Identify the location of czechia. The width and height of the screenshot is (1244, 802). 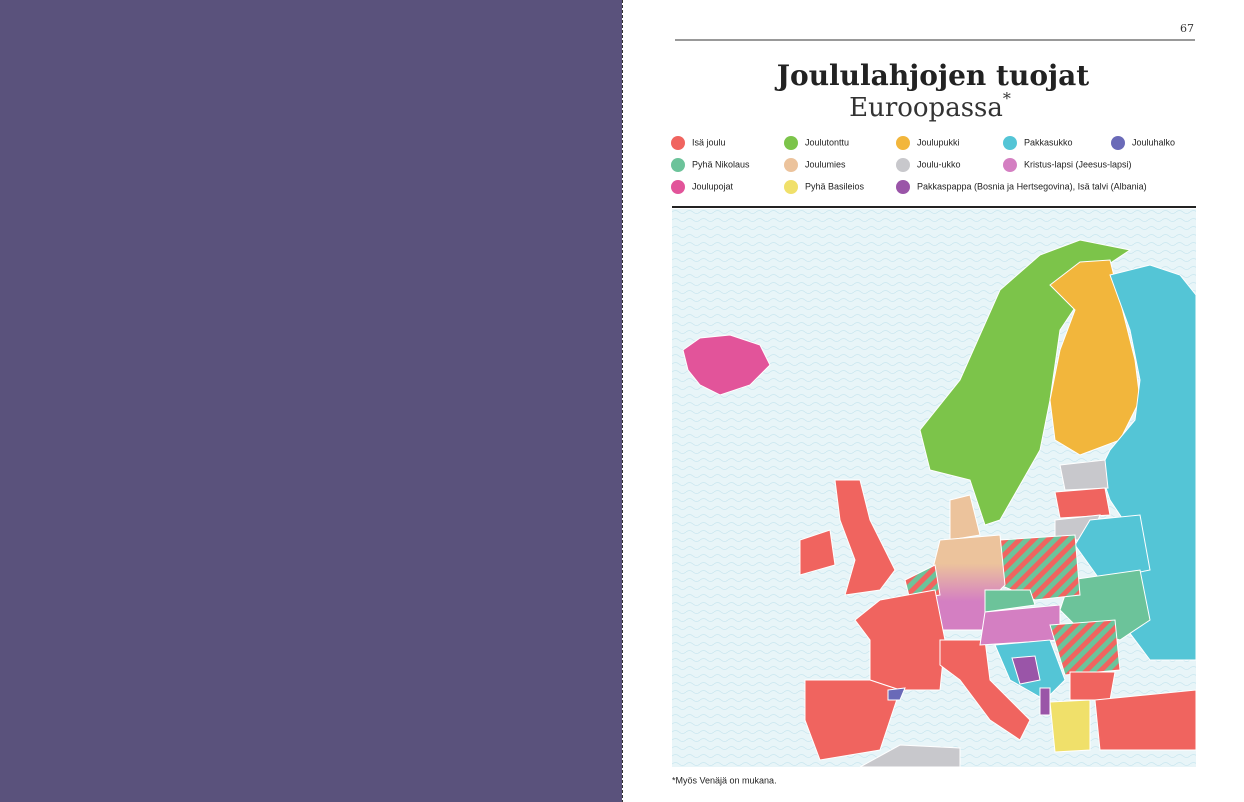
(1010, 601).